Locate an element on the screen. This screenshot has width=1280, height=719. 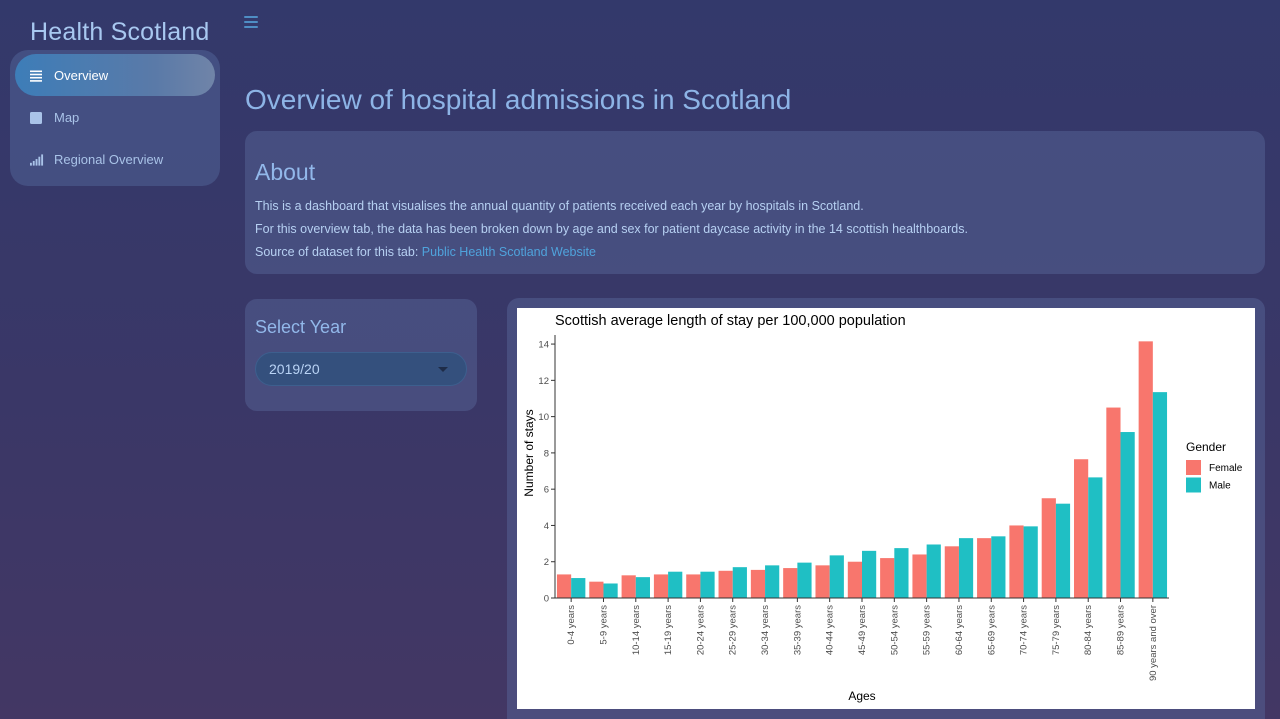
year-dropdown: 2019/20 is located at coordinates (361, 369).